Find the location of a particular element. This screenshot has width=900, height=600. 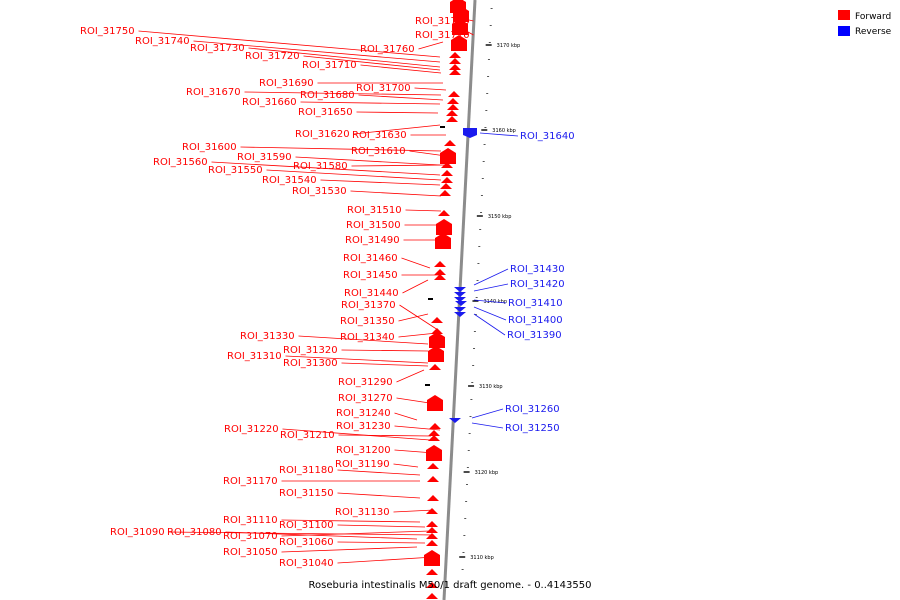

roi-label: ROI_31090 is located at coordinates (137, 532).